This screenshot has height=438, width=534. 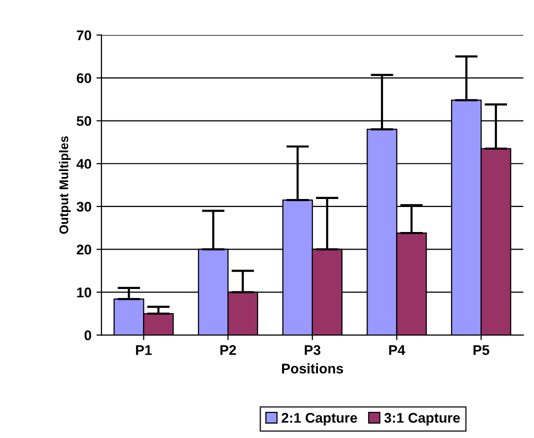 What do you see at coordinates (320, 419) in the screenshot?
I see `legend-label: 2:1 Capture` at bounding box center [320, 419].